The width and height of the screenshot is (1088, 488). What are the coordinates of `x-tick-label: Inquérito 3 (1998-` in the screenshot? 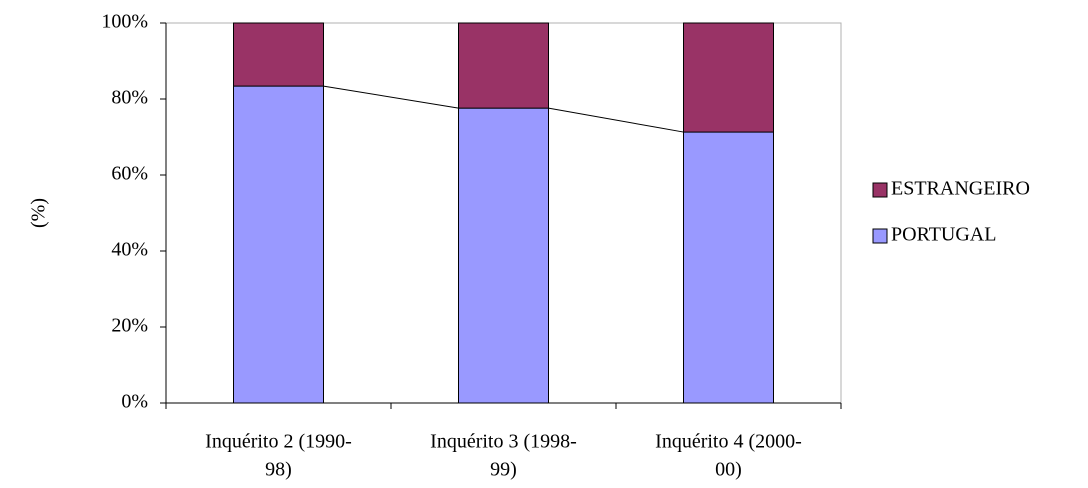 It's located at (503, 442).